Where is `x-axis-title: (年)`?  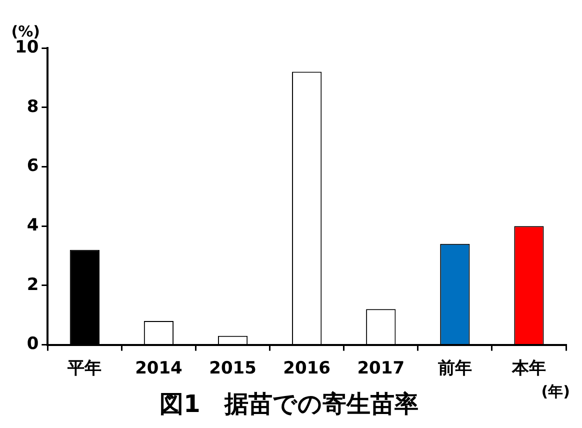
x-axis-title: (年) is located at coordinates (555, 391).